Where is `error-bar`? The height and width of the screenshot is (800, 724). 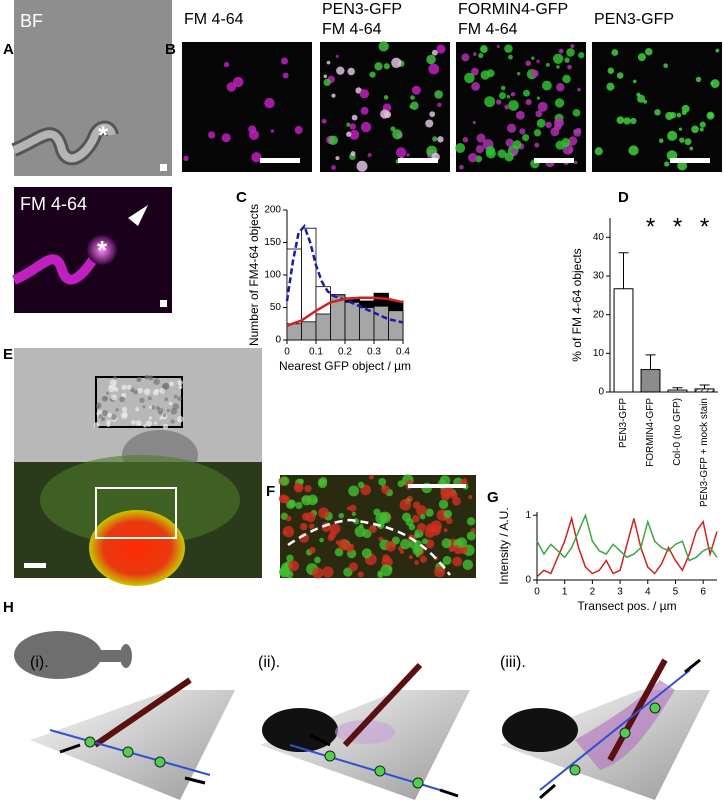
error-bar is located at coordinates (650, 362).